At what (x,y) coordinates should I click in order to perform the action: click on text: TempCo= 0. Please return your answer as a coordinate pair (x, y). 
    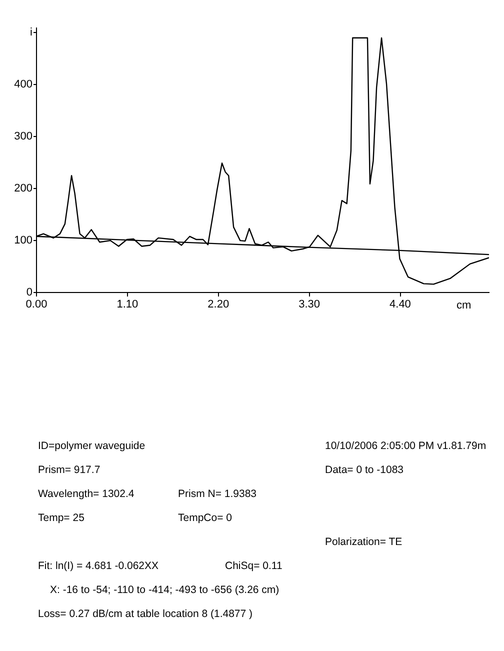
    Looking at the image, I should click on (205, 518).